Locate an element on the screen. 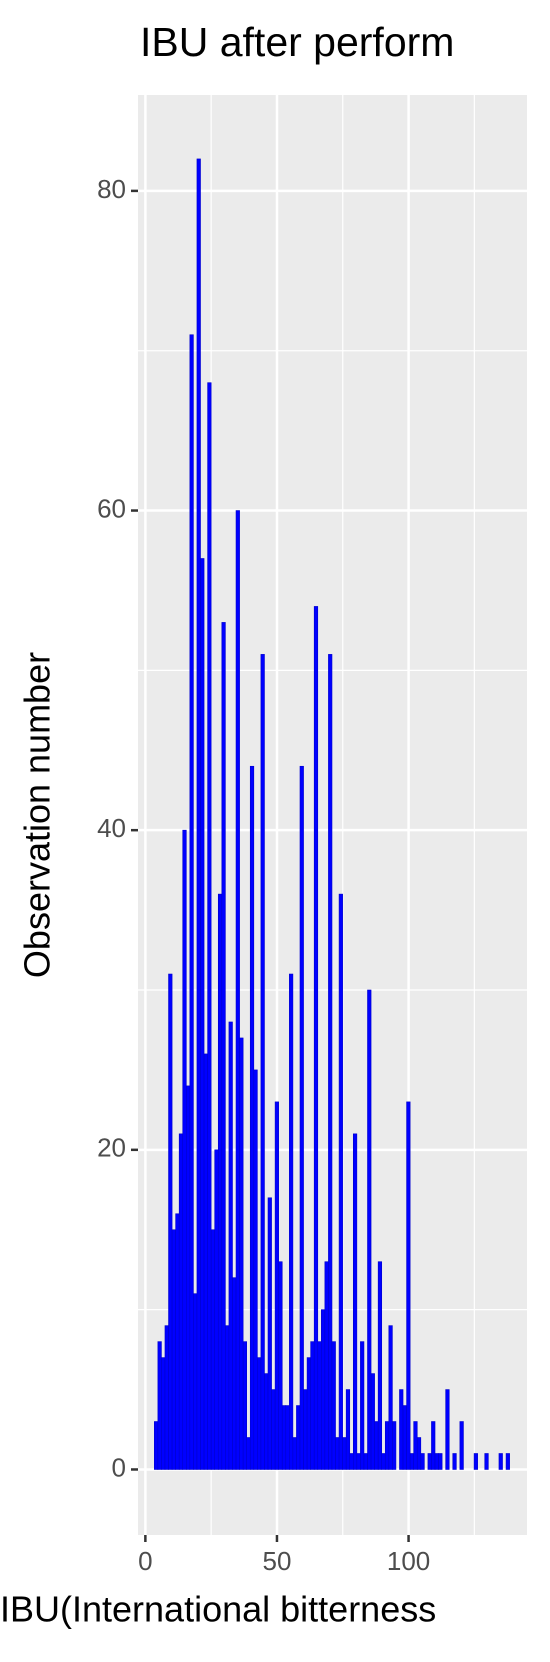 This screenshot has width=550, height=1662. y-tick-label: 80 is located at coordinates (111, 189).